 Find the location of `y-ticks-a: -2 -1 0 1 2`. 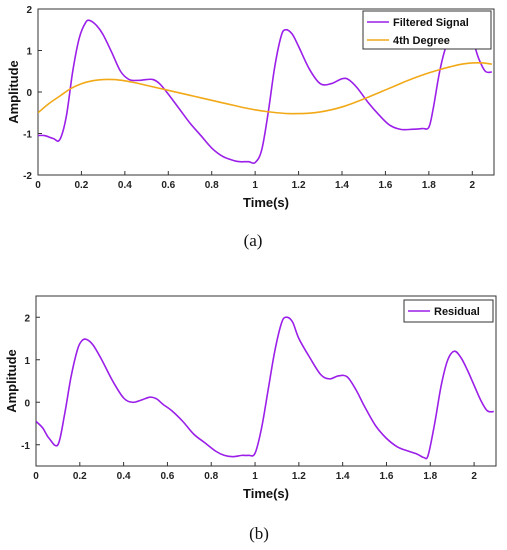

y-ticks-a: -2 -1 0 1 2 is located at coordinates (32, 93).